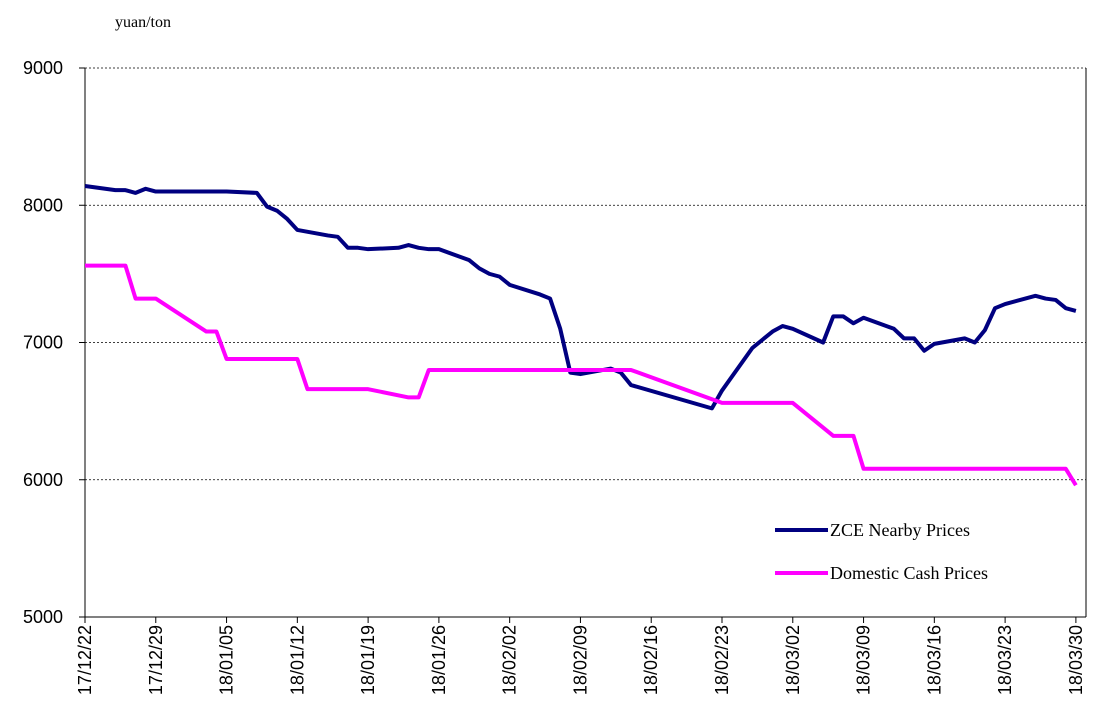  I want to click on y-axis-label: yuan/ton, so click(143, 22).